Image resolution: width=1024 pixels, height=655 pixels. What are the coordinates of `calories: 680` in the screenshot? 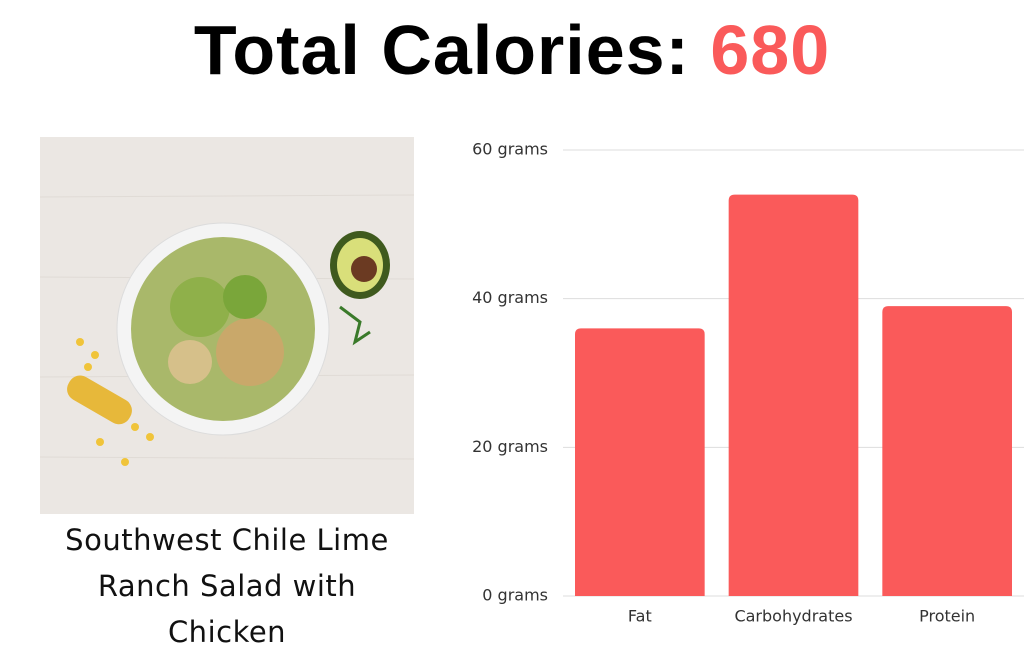 It's located at (770, 50).